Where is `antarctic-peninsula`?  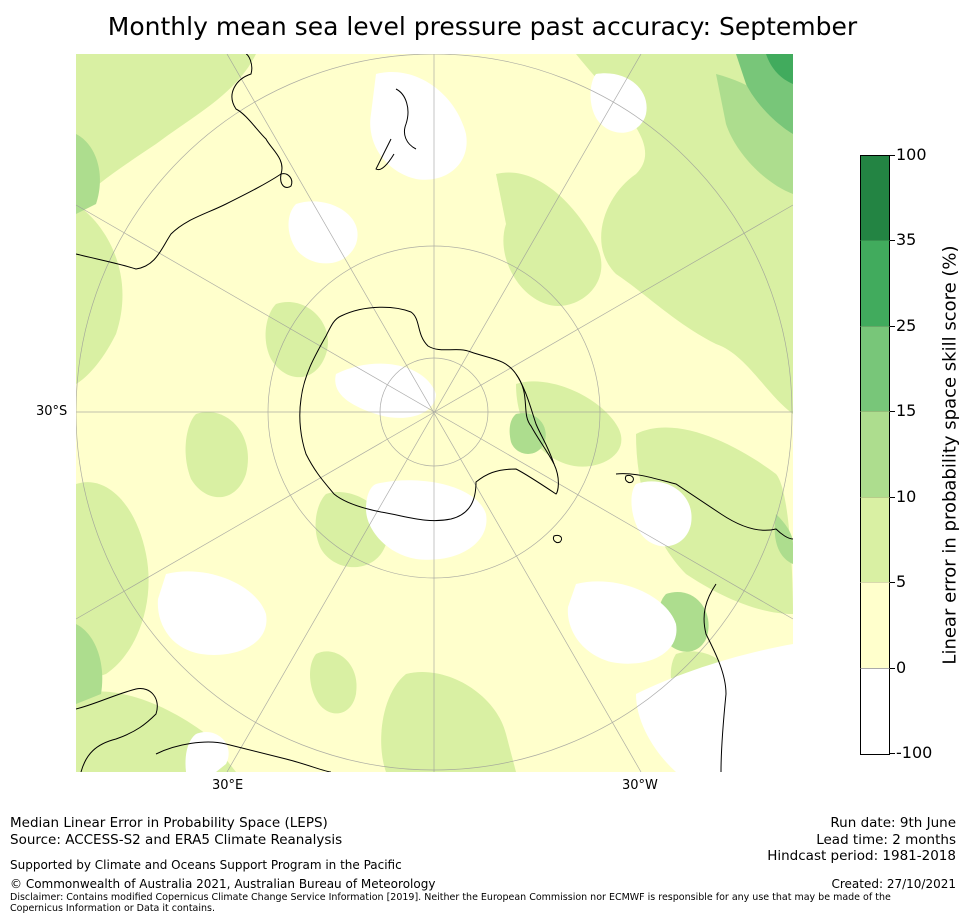 antarctic-peninsula is located at coordinates (535, 419).